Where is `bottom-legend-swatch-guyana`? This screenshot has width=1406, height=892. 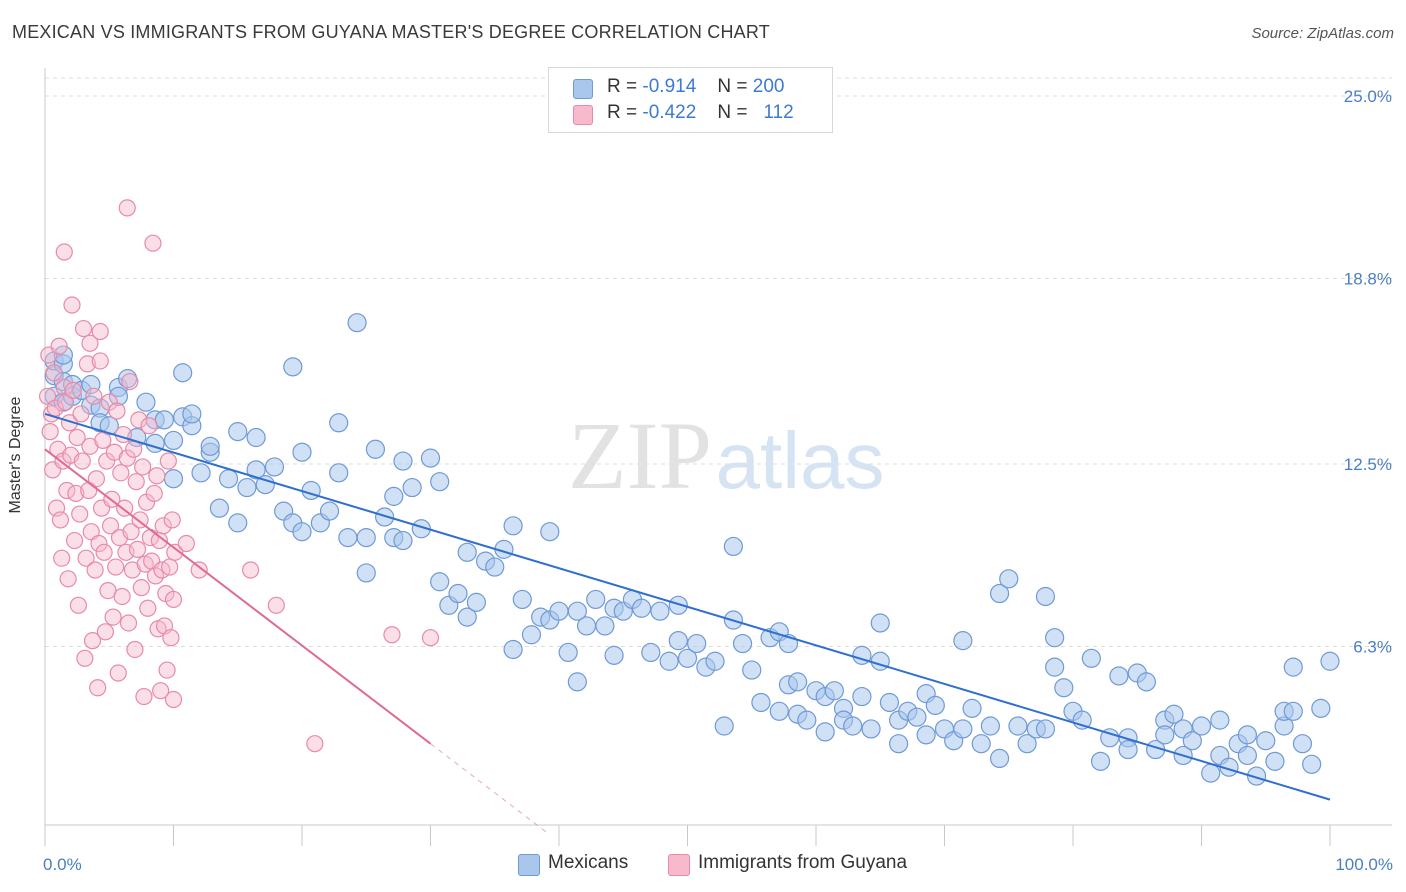 bottom-legend-swatch-guyana is located at coordinates (679, 865).